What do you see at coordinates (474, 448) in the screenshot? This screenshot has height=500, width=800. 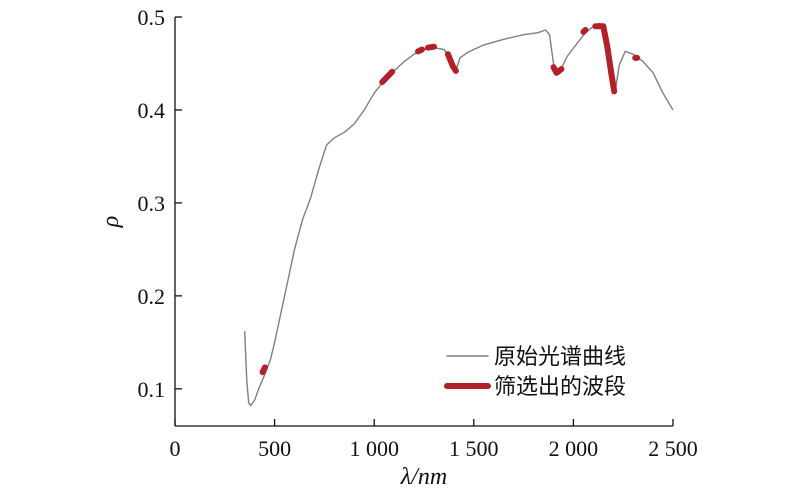 I see `x-tick-label: 1 500` at bounding box center [474, 448].